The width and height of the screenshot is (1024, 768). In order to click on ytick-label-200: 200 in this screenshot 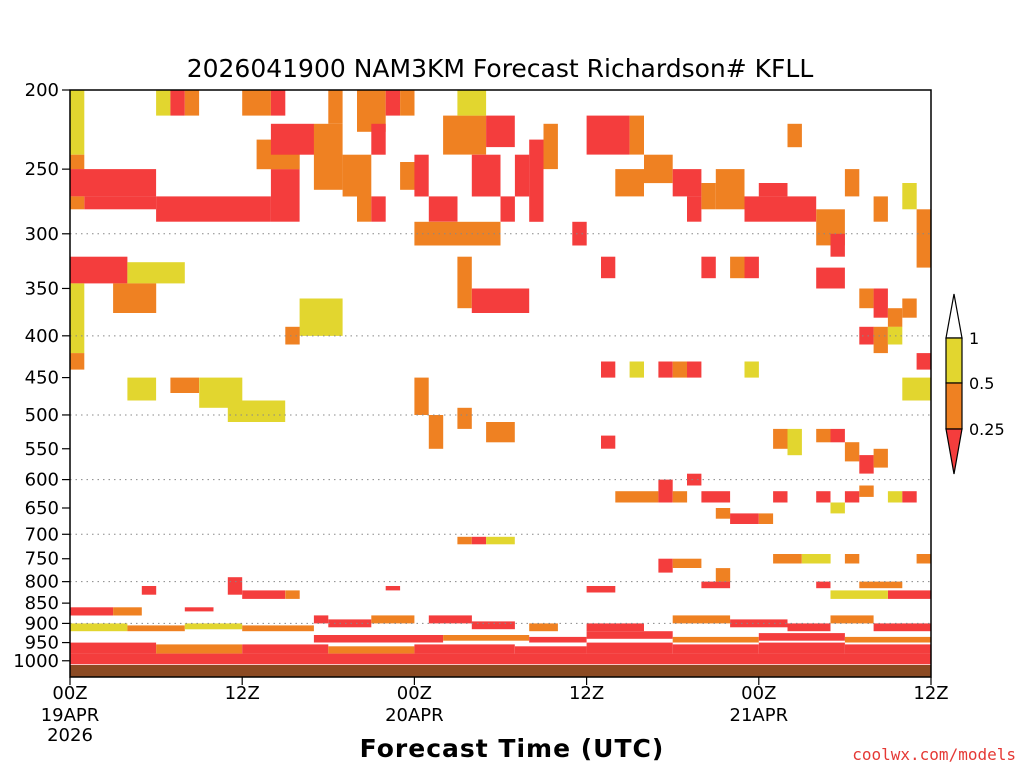, I will do `click(42, 90)`.